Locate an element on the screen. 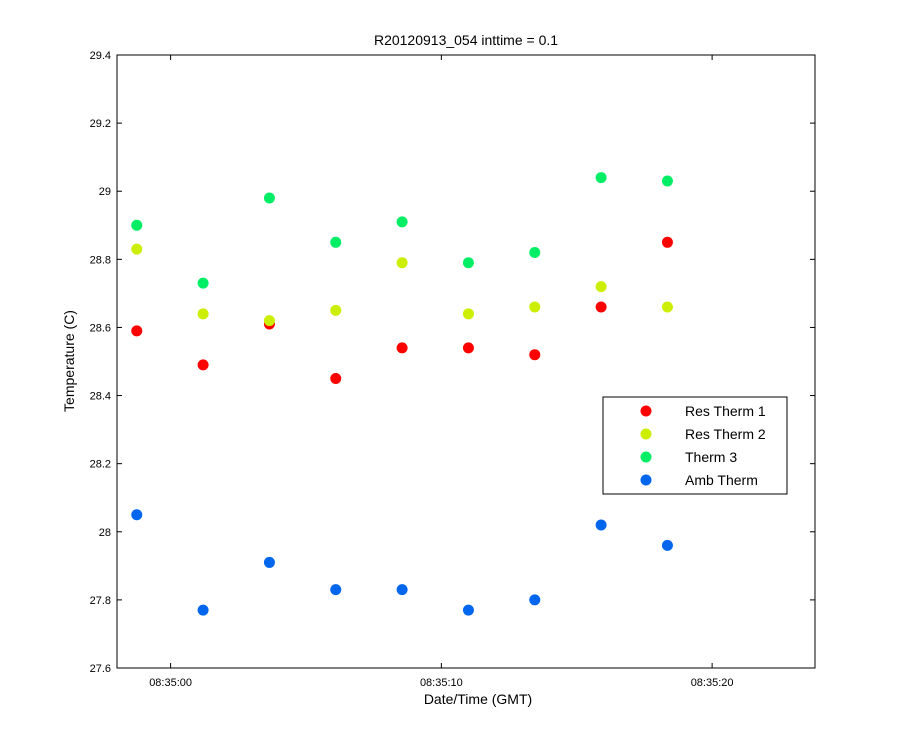 The width and height of the screenshot is (900, 750). y-tick-label: 29 is located at coordinates (105, 192).